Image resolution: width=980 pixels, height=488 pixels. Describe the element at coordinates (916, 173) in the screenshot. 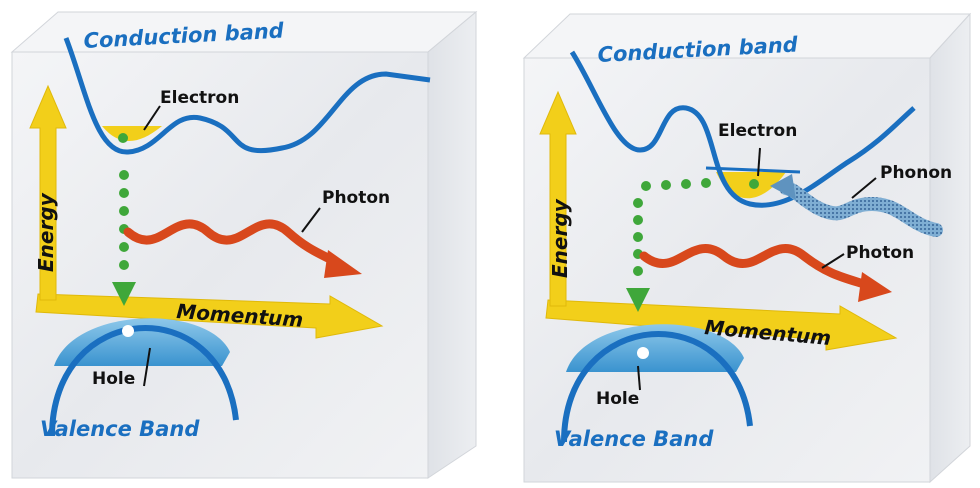

I see `right-phonon-label: Phonon` at that location.